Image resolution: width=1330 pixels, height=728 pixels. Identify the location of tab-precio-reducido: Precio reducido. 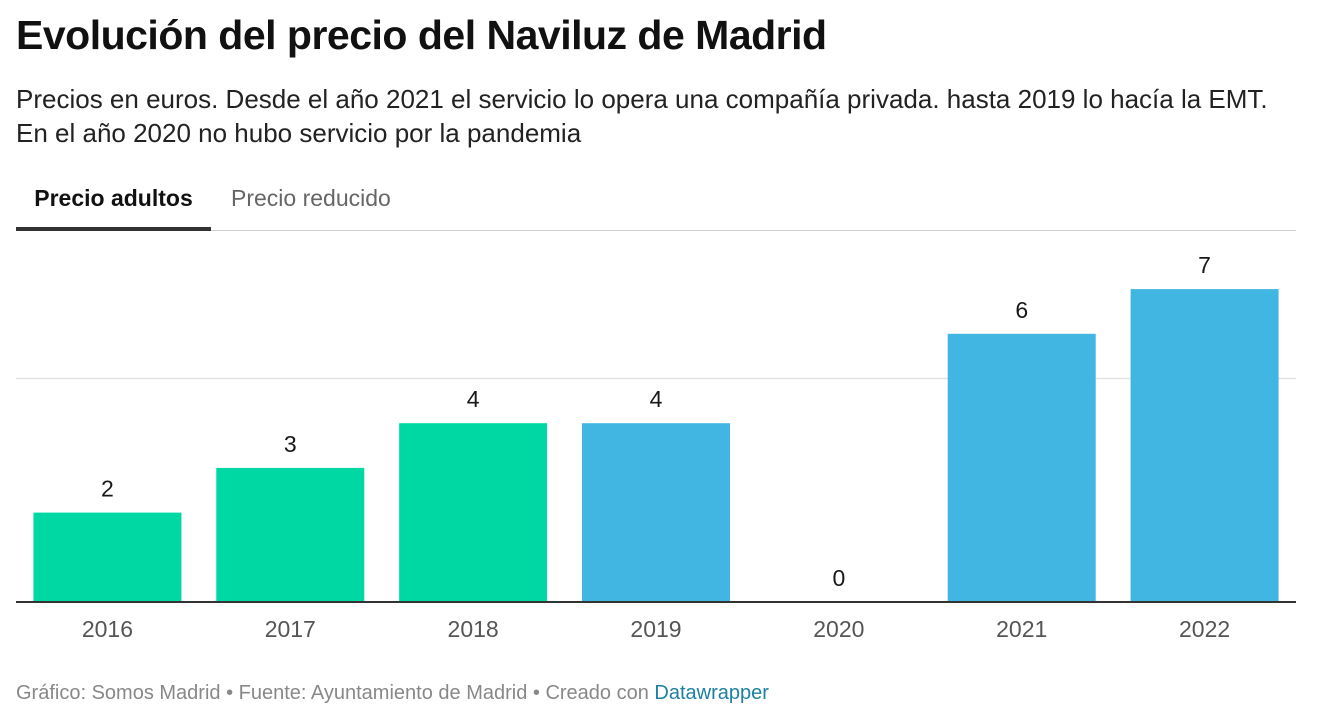
(311, 198).